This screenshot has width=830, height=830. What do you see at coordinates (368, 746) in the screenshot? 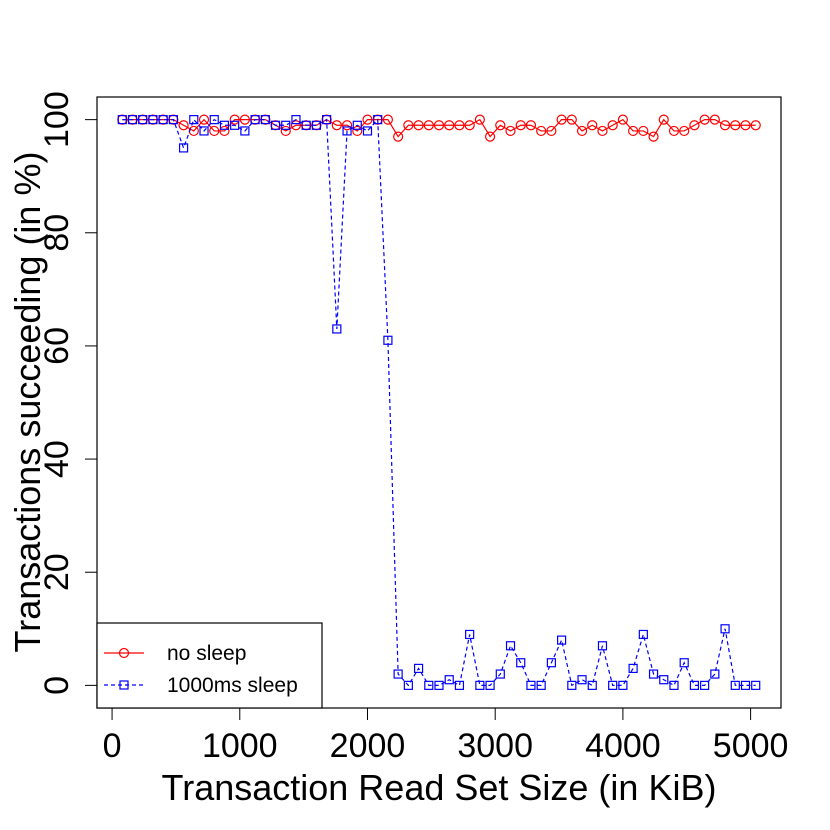
I see `x-tick-label: 2000` at bounding box center [368, 746].